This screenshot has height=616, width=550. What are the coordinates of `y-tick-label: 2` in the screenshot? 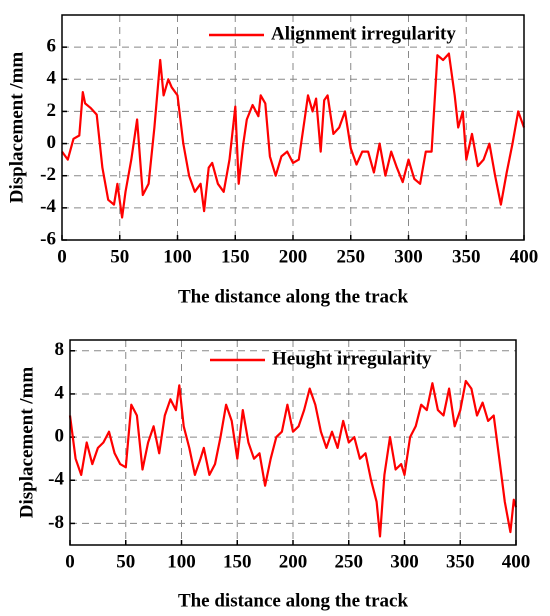 It's located at (52, 110).